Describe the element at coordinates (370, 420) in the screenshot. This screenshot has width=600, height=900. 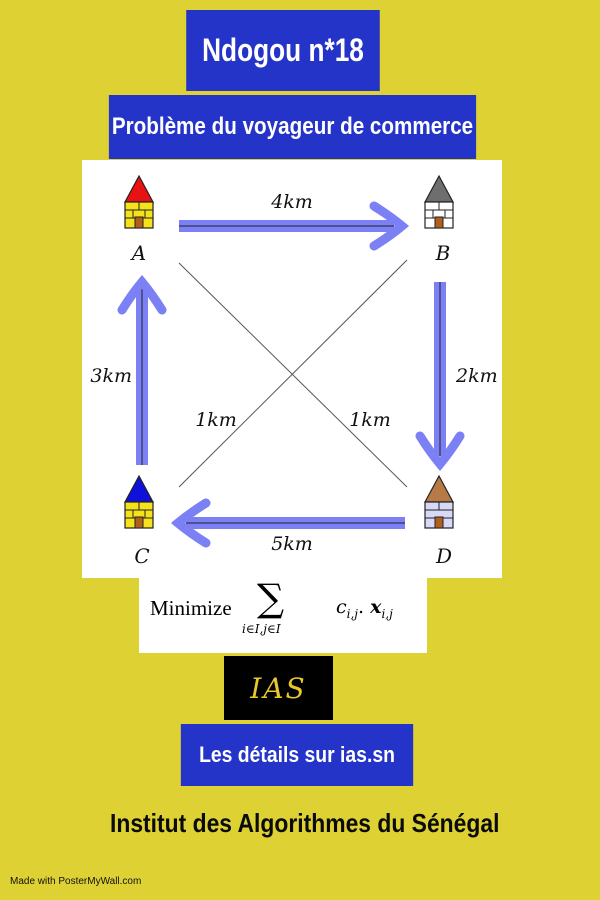
I see `edge-label-a-d: 1km` at that location.